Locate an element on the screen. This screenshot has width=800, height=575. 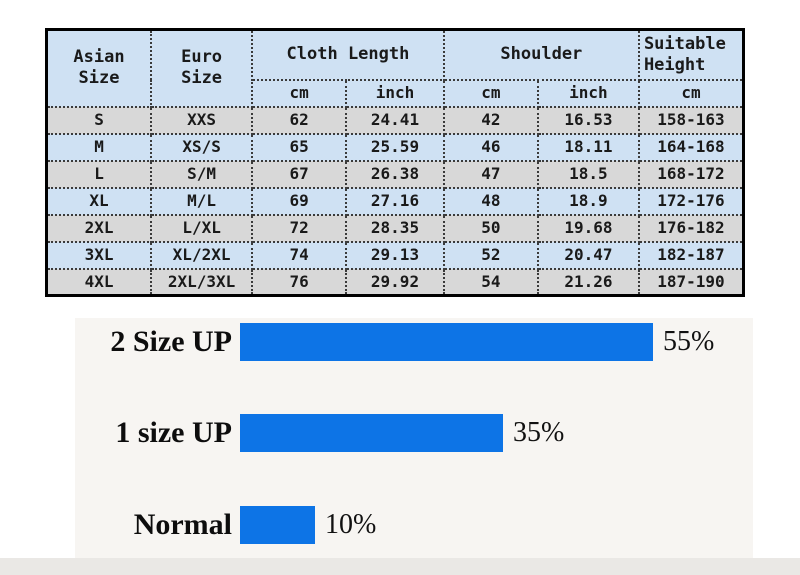
table-cell: 28.35 is located at coordinates (395, 228).